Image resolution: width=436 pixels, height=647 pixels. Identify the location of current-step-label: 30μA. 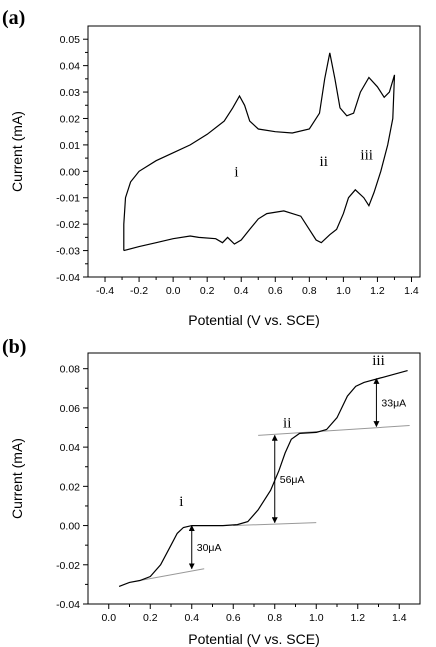
(209, 548).